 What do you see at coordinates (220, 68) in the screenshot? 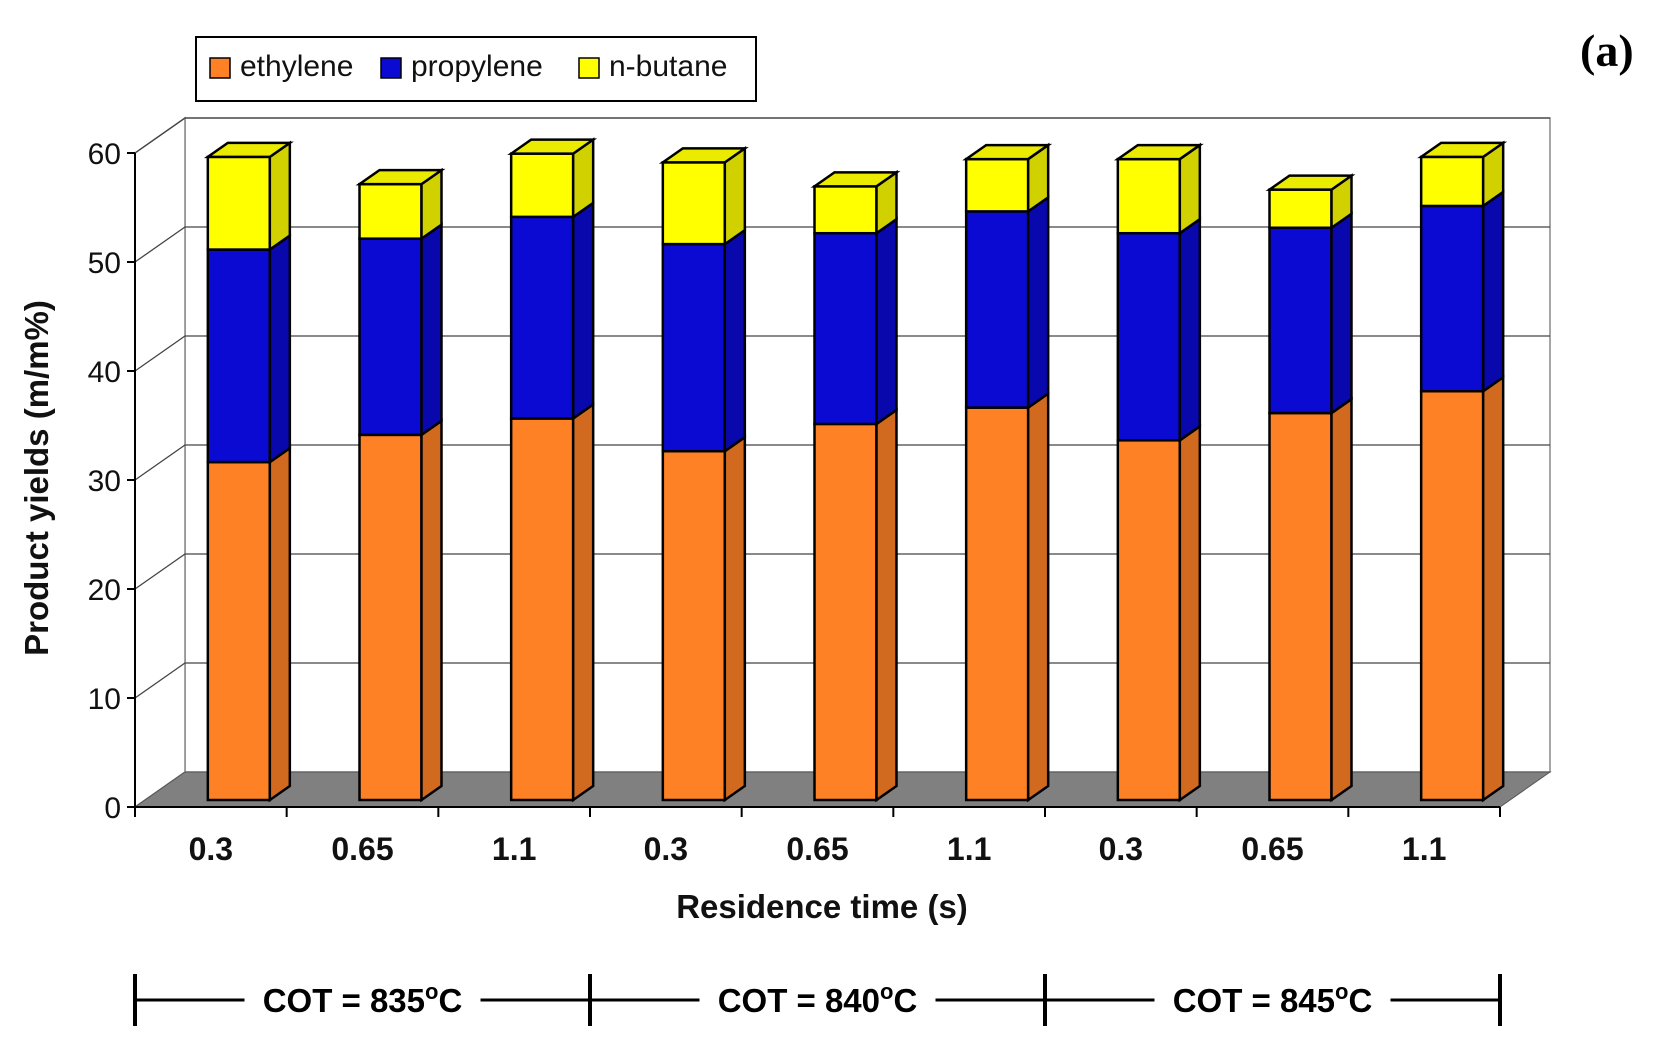
I see `legend-swatch-ethylene` at bounding box center [220, 68].